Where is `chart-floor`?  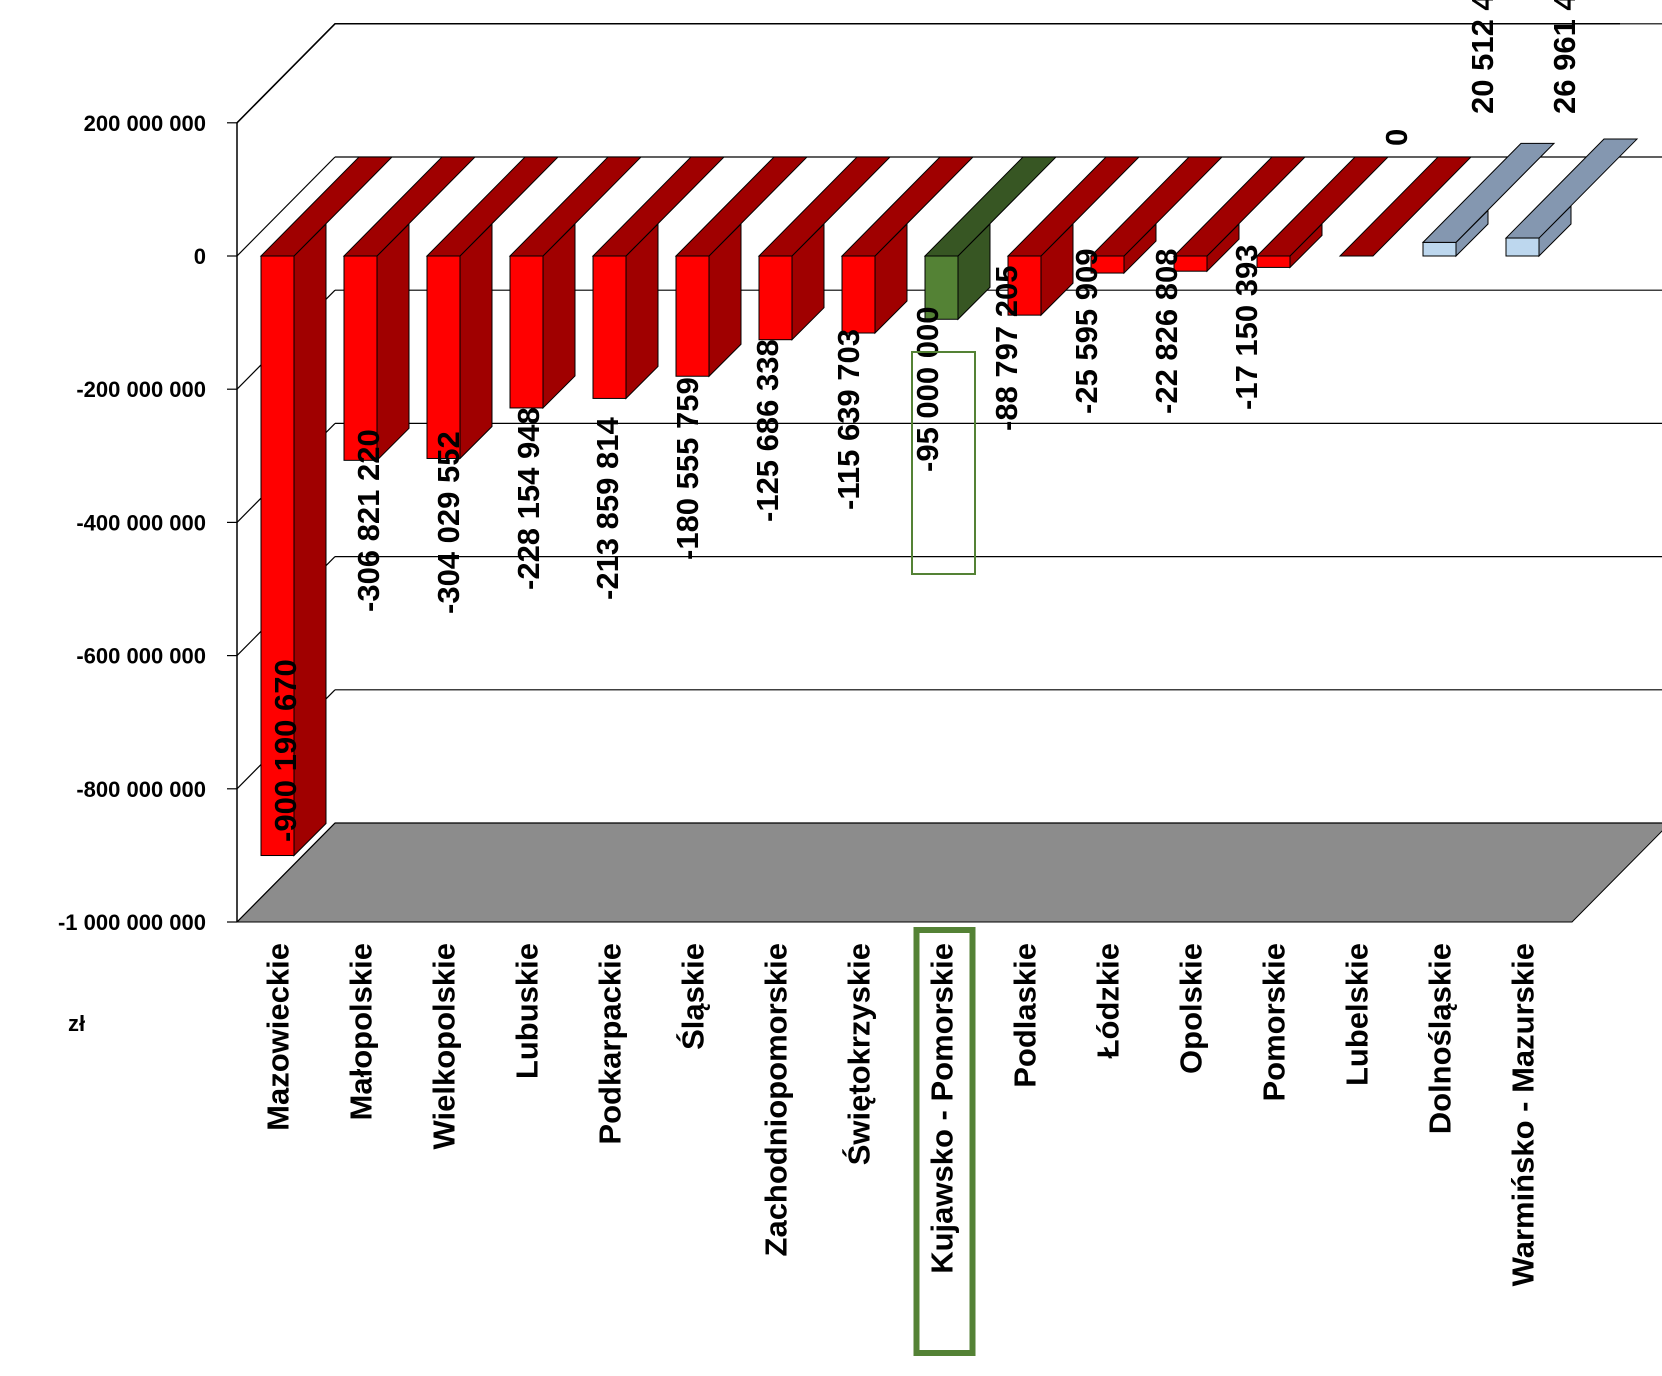
chart-floor is located at coordinates (948, 872).